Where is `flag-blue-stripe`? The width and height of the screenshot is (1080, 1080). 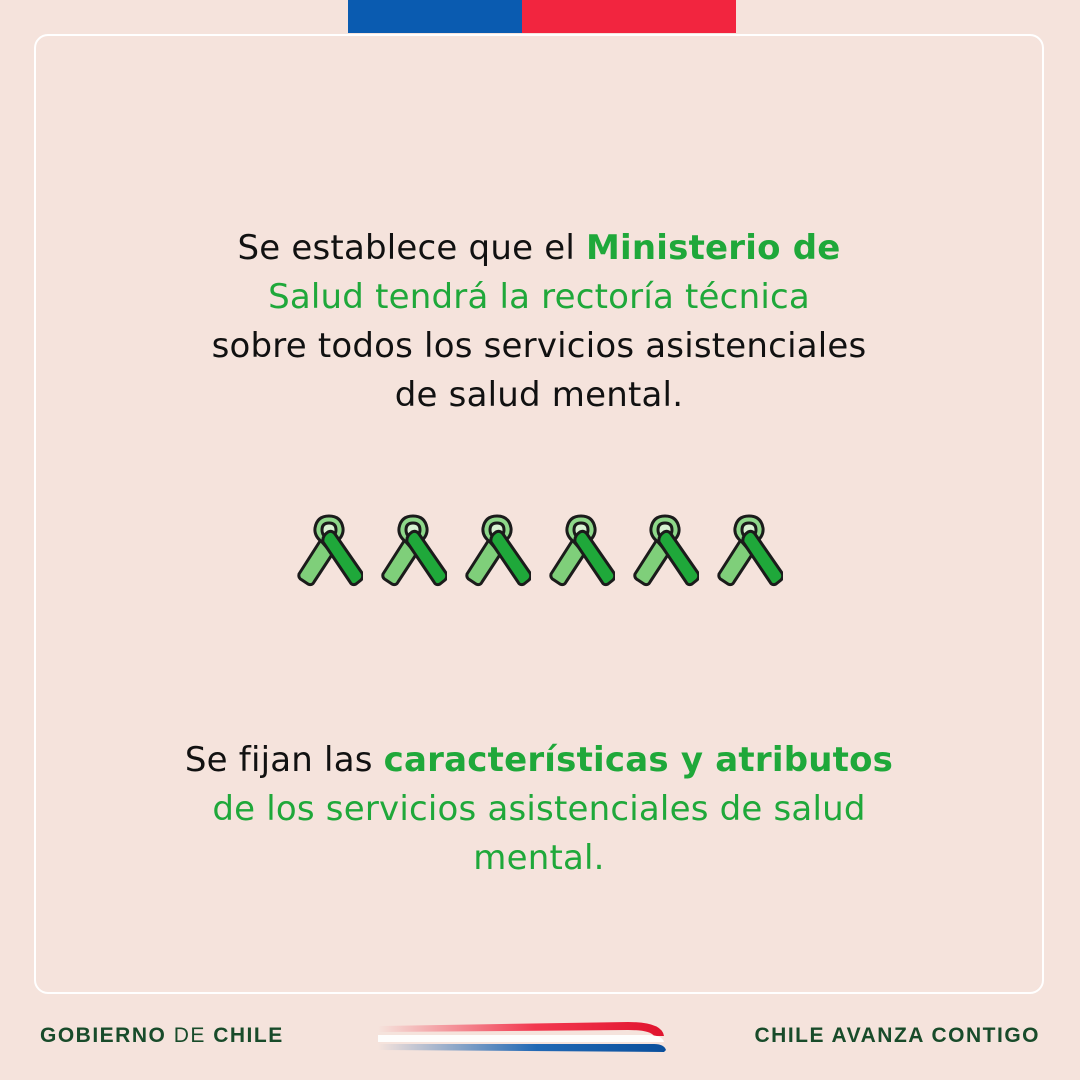 flag-blue-stripe is located at coordinates (435, 16).